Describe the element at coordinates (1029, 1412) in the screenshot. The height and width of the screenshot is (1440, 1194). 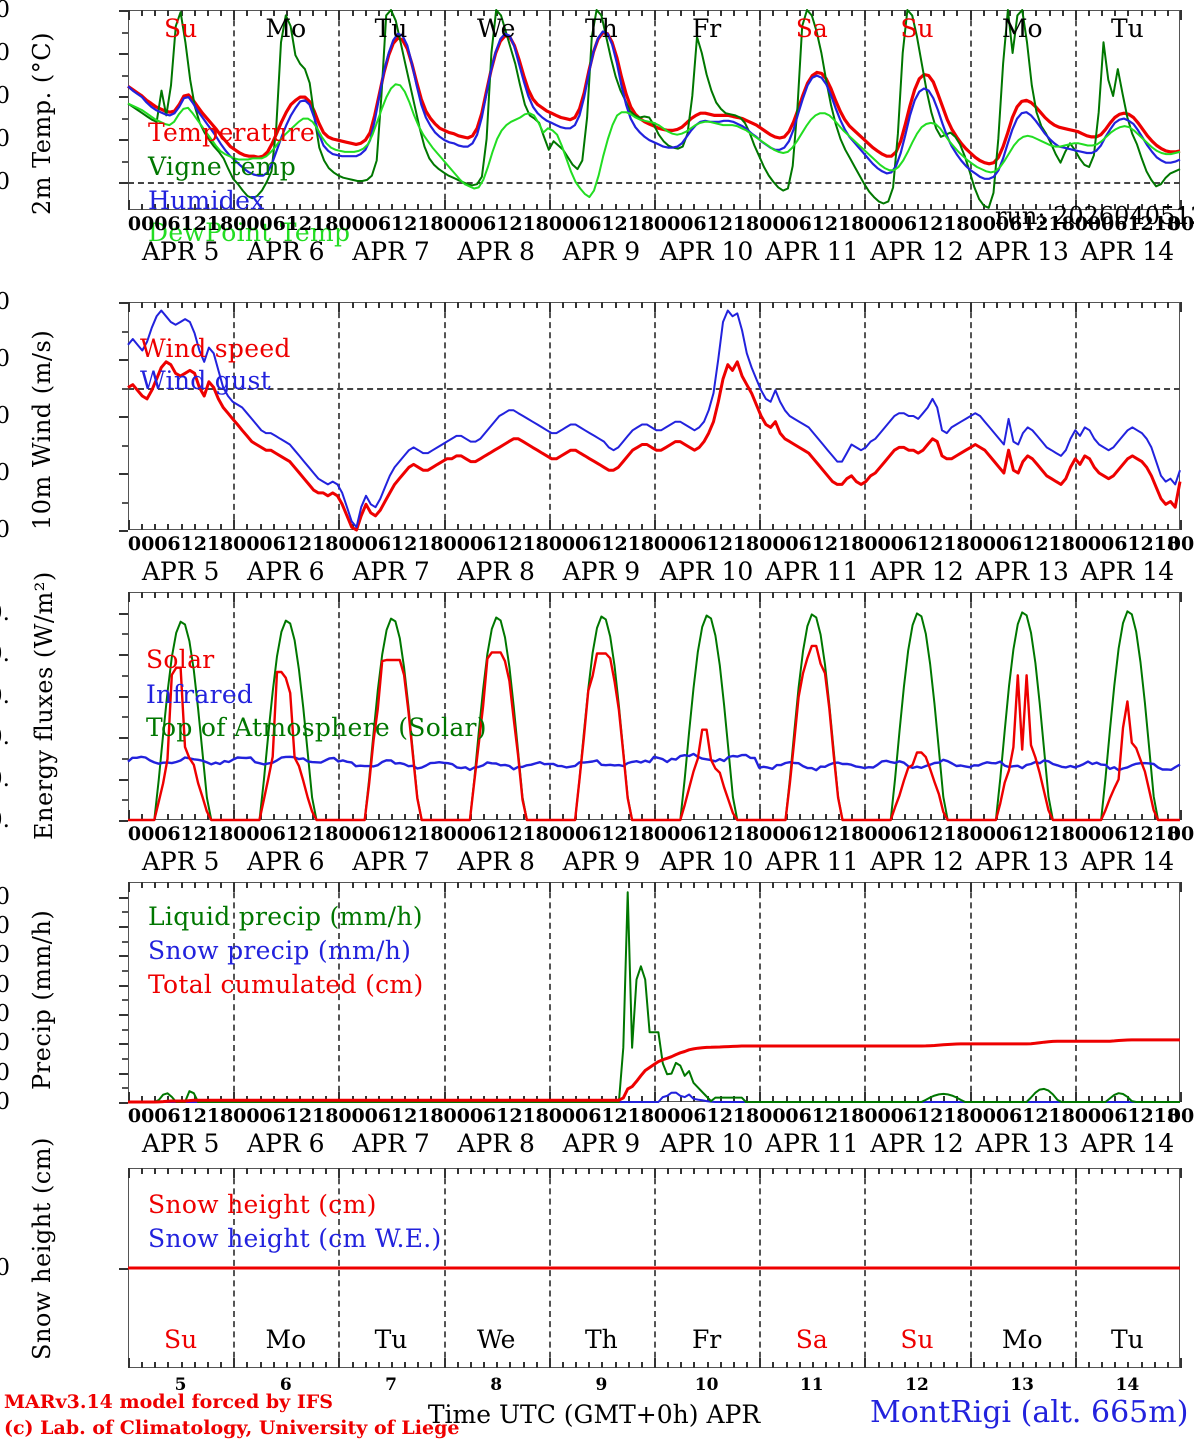
I see `station-label: MontRigi (alt. 665m)` at that location.